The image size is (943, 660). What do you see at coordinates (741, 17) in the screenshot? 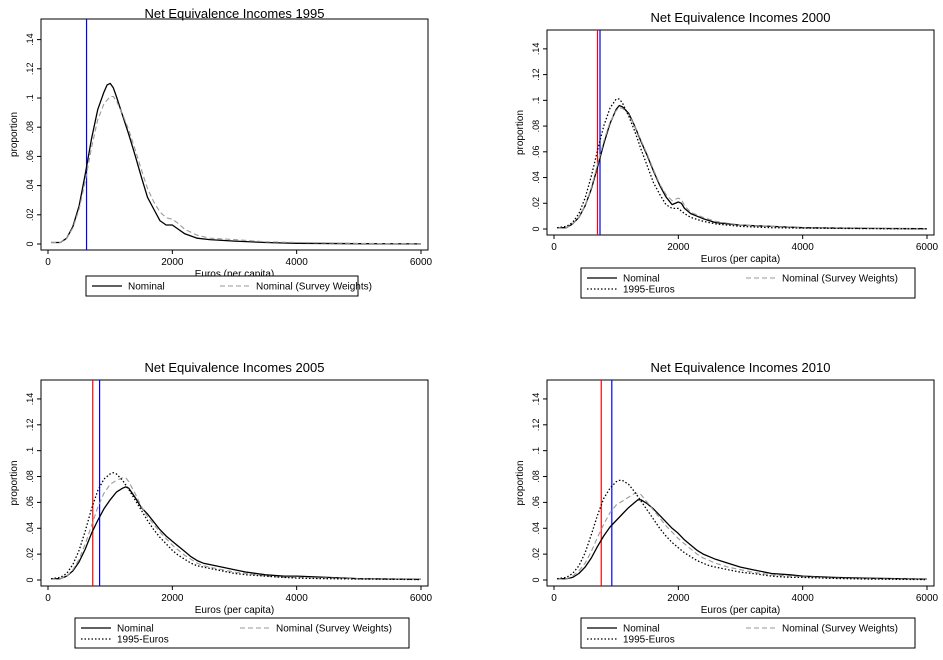
I see `chart-title: Net Equivalence Incomes 2000` at bounding box center [741, 17].